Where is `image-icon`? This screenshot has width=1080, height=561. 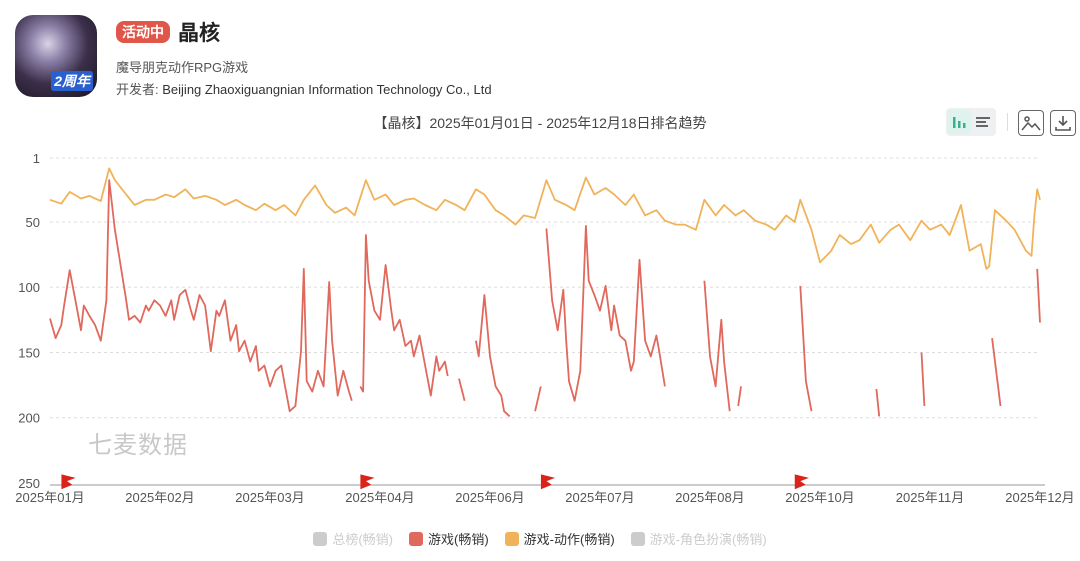 image-icon is located at coordinates (1031, 123).